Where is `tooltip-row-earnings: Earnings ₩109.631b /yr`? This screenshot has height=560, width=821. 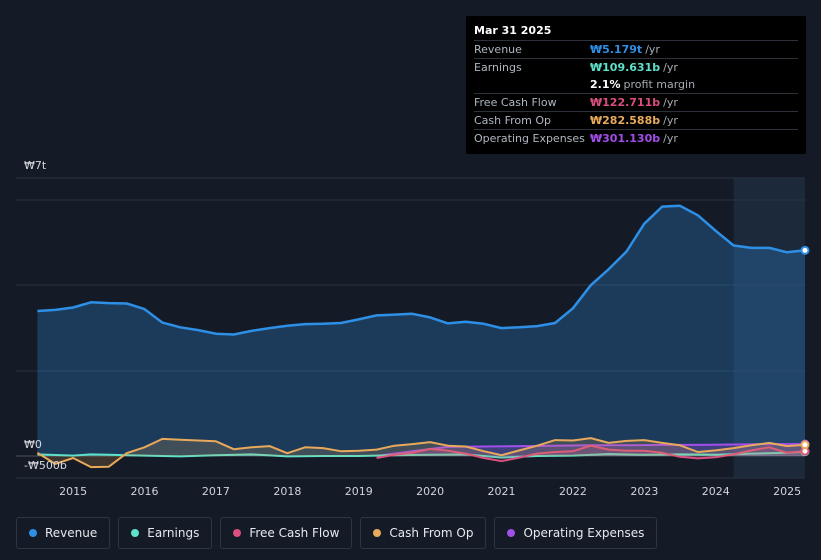 tooltip-row-earnings: Earnings ₩109.631b /yr is located at coordinates (636, 67).